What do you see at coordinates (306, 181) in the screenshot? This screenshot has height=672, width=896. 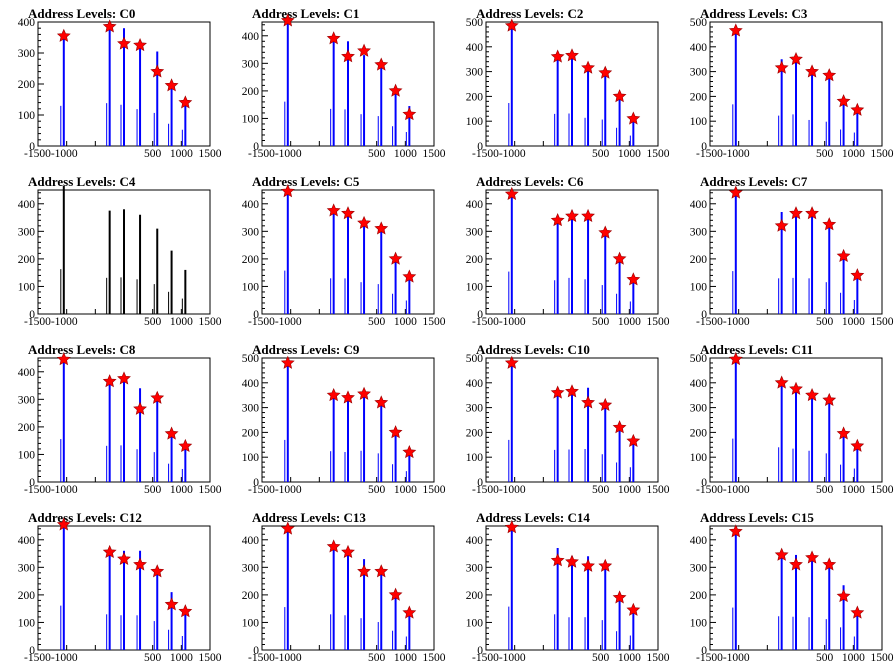 I see `panel-title: Address Levels: C5` at bounding box center [306, 181].